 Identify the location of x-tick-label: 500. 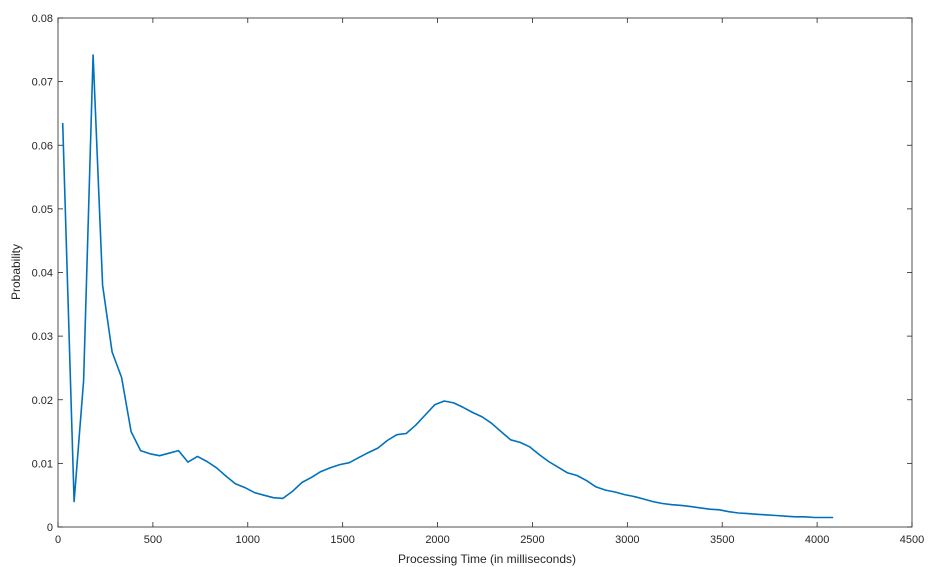
(153, 540).